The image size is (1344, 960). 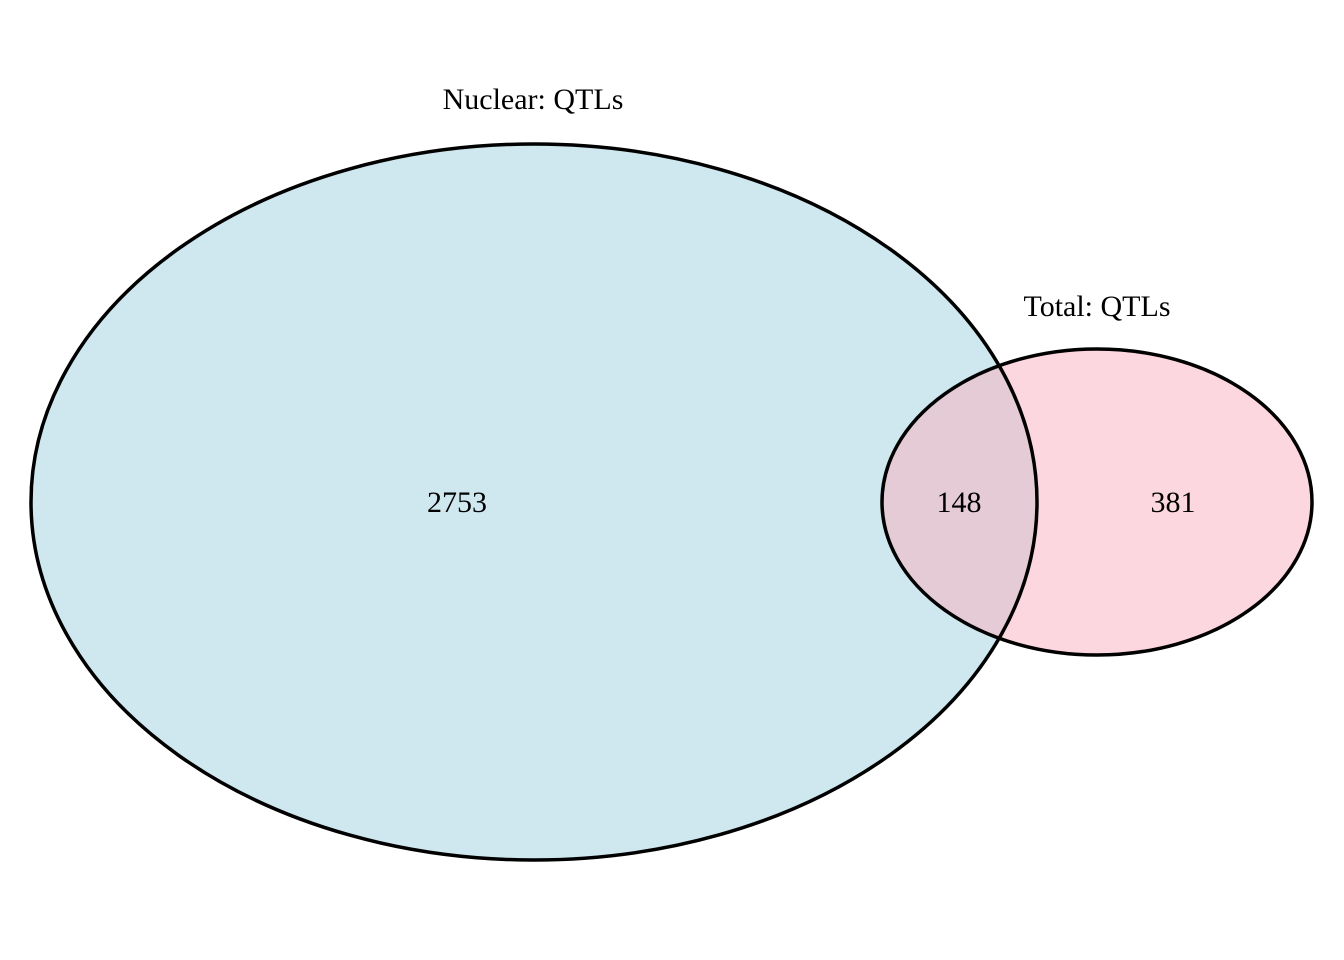 I want to click on total-set-label: Total: QTLs, so click(x=1096, y=306).